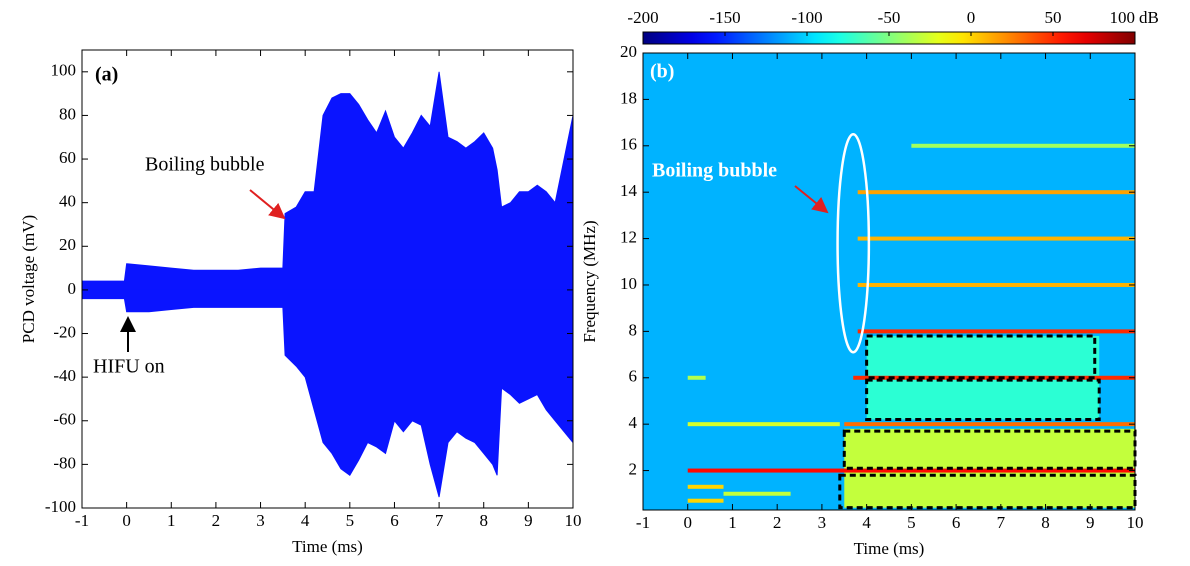  I want to click on y-tick-label: 100, so click(64, 70).